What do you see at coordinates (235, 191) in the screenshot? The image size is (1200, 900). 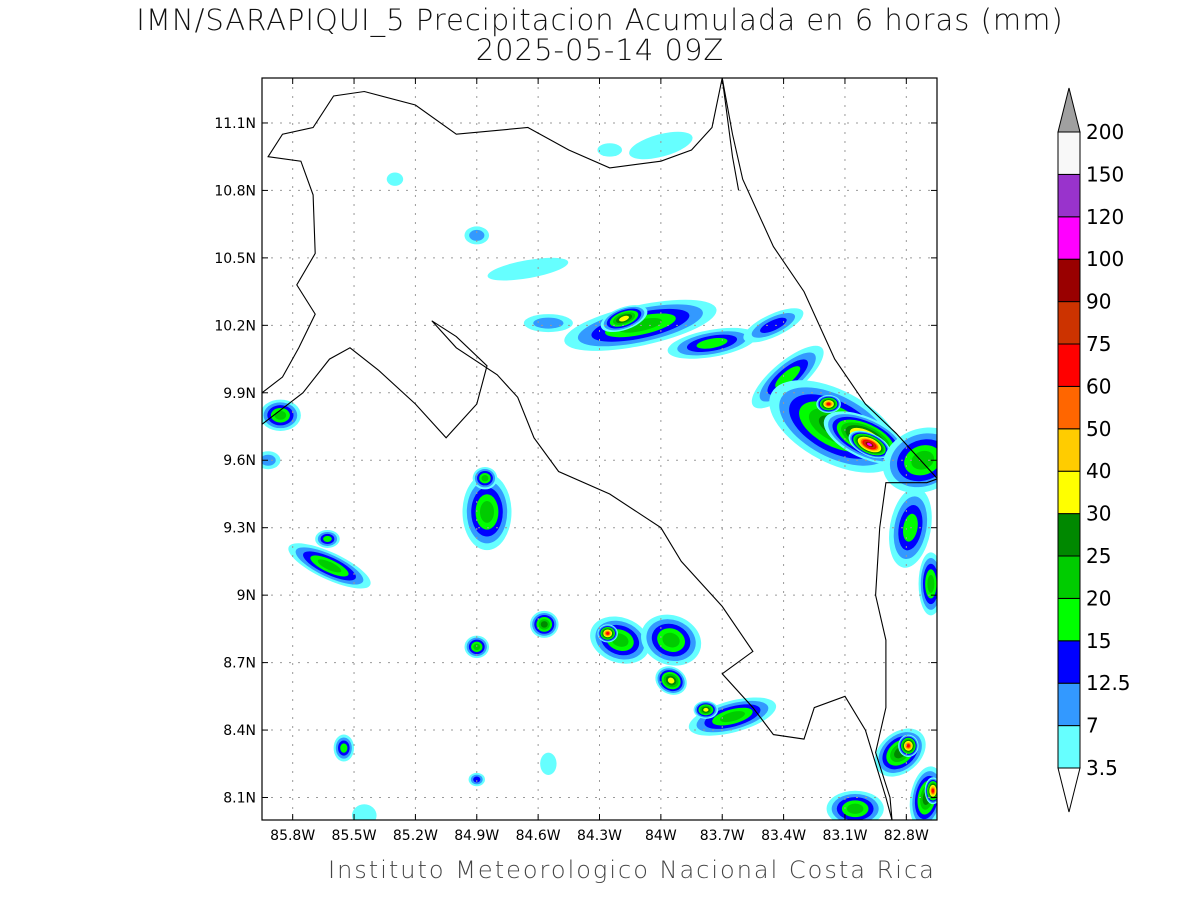 I see `lat-tick-label: 10.8N` at bounding box center [235, 191].